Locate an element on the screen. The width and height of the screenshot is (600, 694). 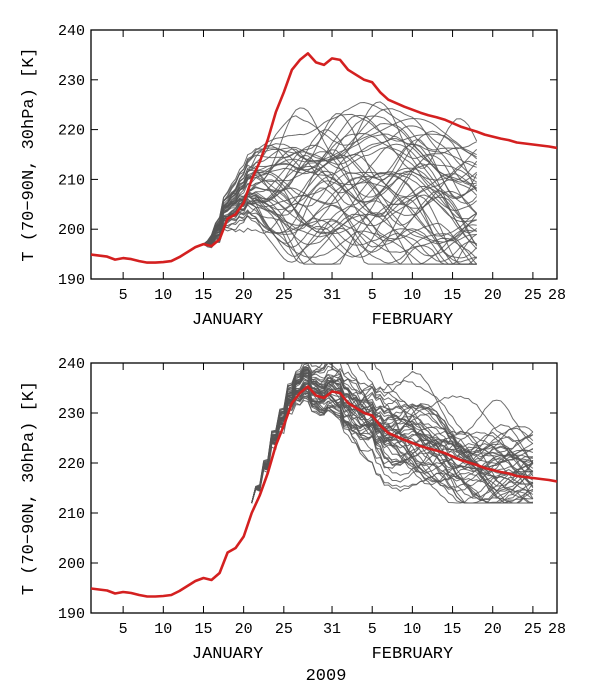
year-label: 2009 is located at coordinates (326, 676).